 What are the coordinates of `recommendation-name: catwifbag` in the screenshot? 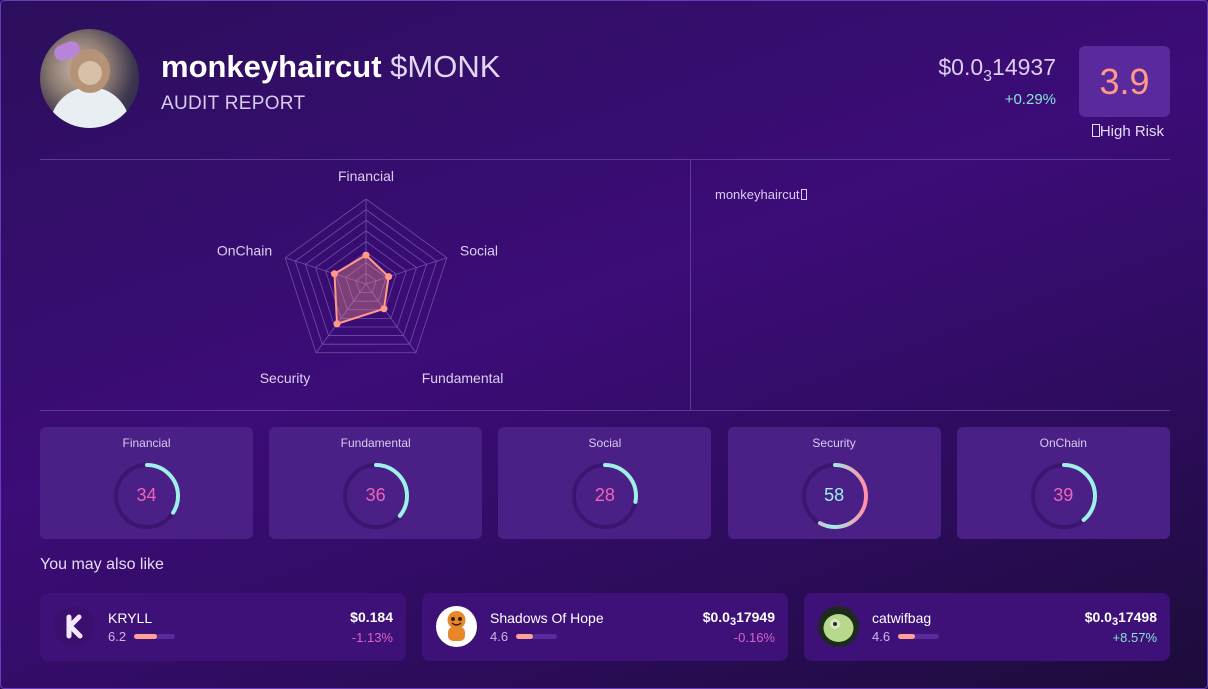 It's located at (902, 618).